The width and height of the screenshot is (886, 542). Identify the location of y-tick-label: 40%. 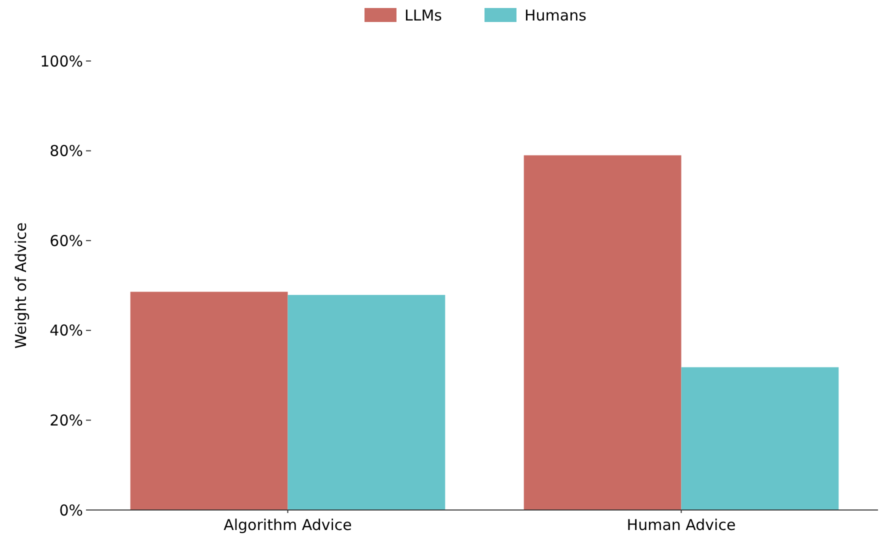
(66, 331).